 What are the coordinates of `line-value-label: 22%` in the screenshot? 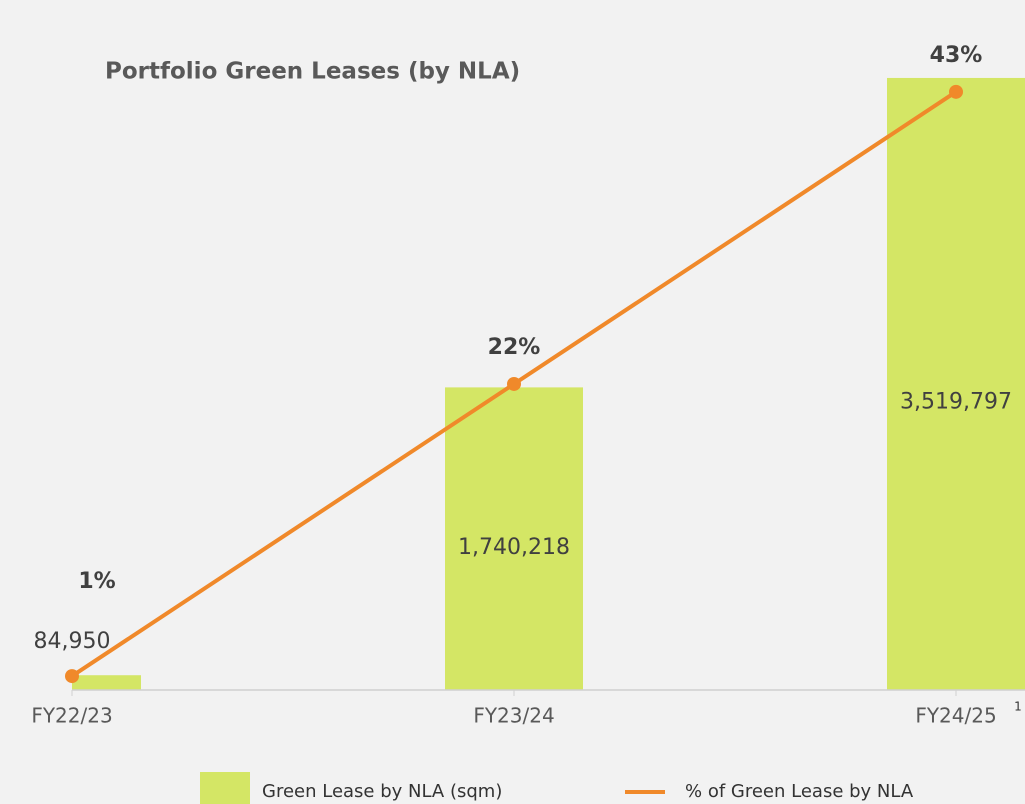 It's located at (514, 347).